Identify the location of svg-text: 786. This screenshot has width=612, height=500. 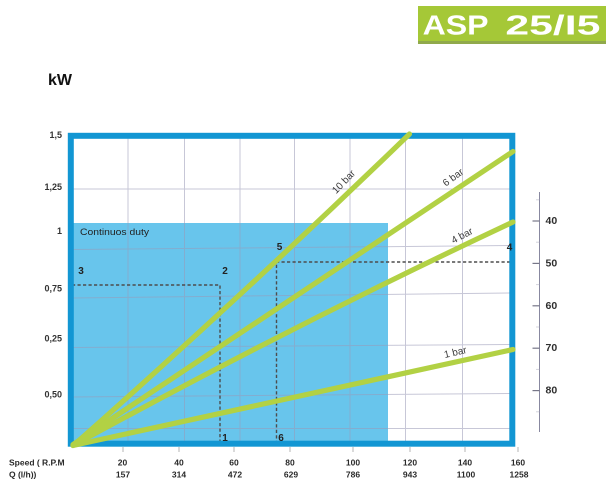
(353, 475).